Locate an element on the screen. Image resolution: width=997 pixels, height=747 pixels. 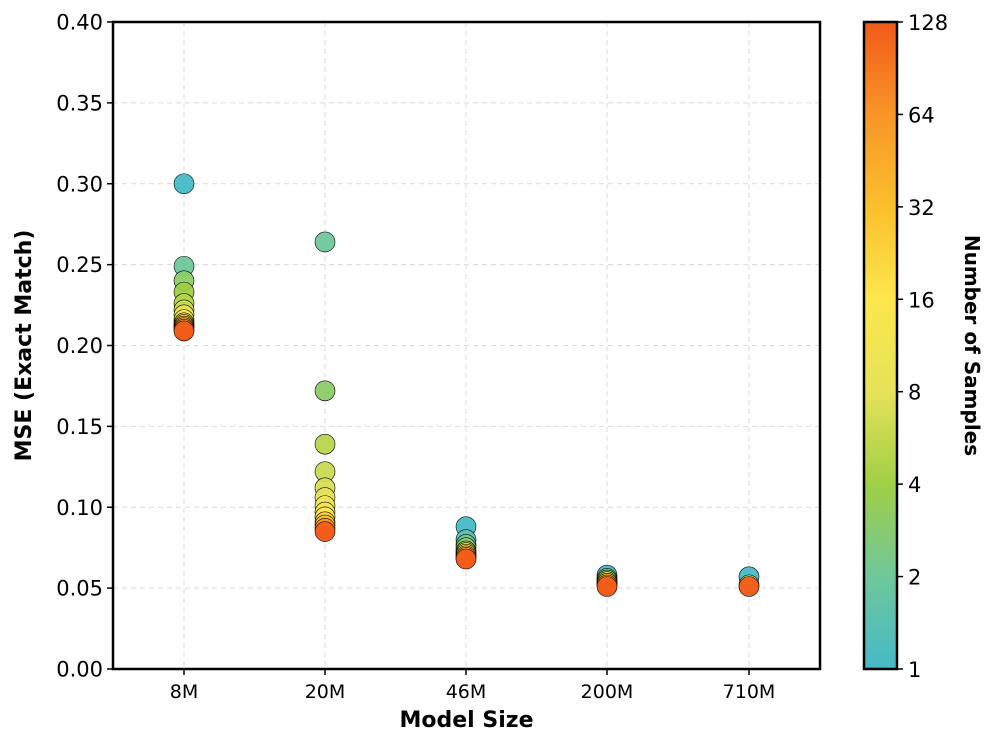
y-tick-label: 0.30 is located at coordinates (79, 184).